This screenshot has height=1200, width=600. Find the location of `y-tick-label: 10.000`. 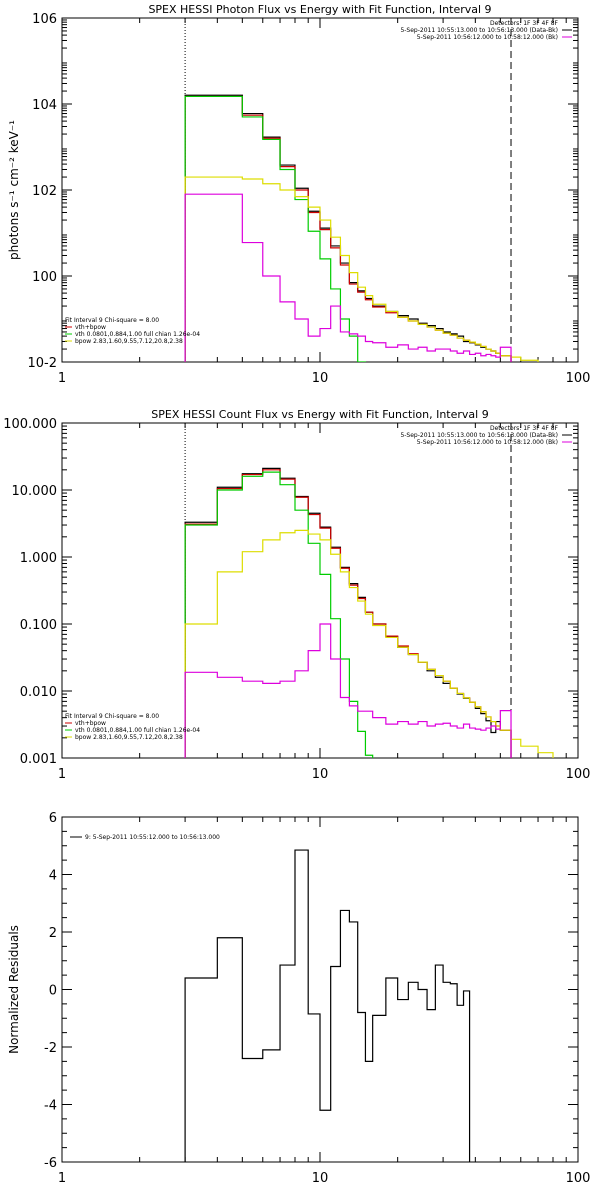

y-tick-label: 10.000 is located at coordinates (35, 491).